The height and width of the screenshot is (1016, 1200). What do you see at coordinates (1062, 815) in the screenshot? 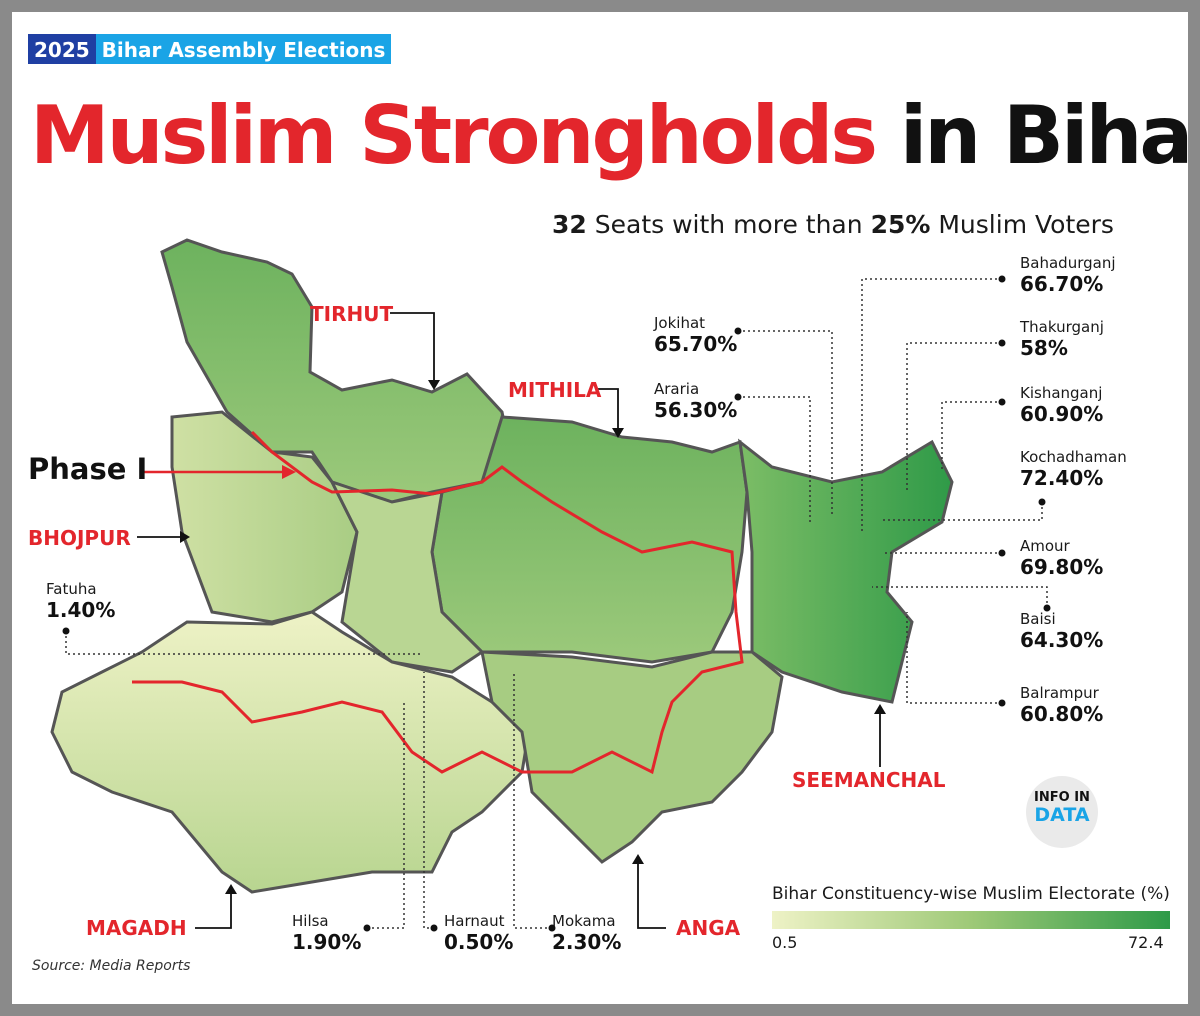
I see `logo-bottom-text: DATA` at bounding box center [1062, 815].